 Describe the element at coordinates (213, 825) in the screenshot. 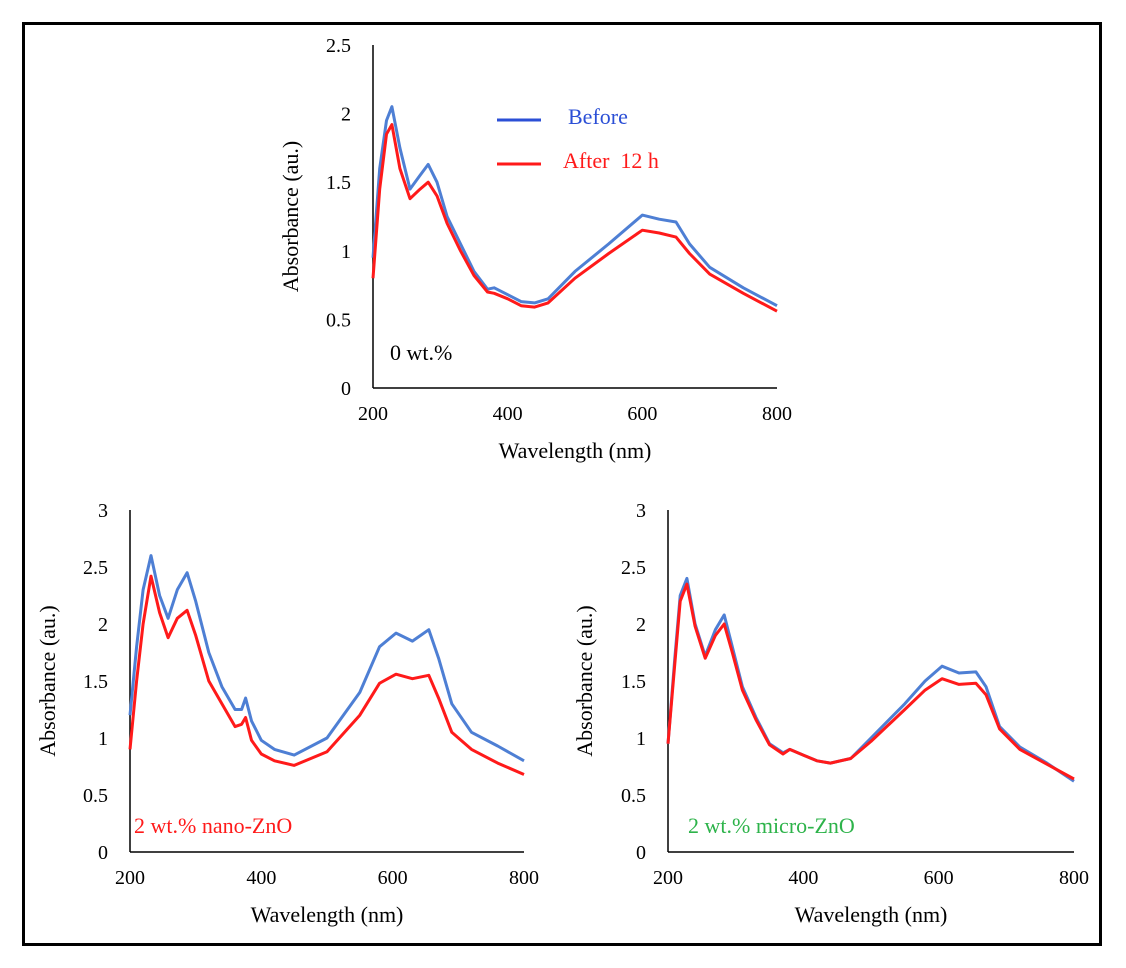

I see `panel-label-nano-zno: 2 wt.% nano-ZnO` at that location.